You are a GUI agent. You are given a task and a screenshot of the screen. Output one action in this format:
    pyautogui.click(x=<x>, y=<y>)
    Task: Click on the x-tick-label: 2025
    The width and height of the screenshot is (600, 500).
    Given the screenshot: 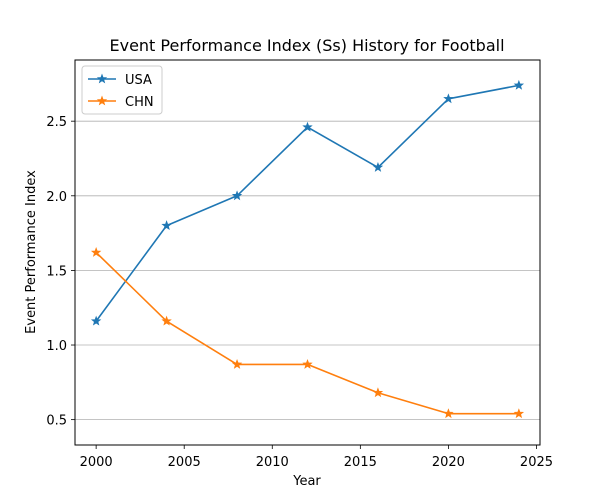 What is the action you would take?
    pyautogui.click(x=536, y=462)
    